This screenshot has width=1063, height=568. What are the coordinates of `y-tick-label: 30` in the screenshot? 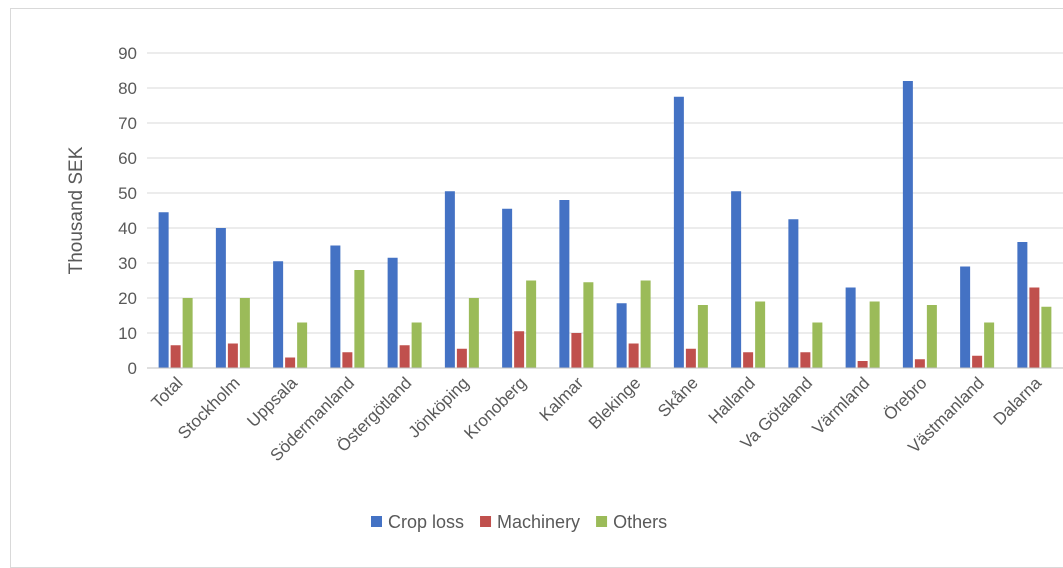 It's located at (127, 263).